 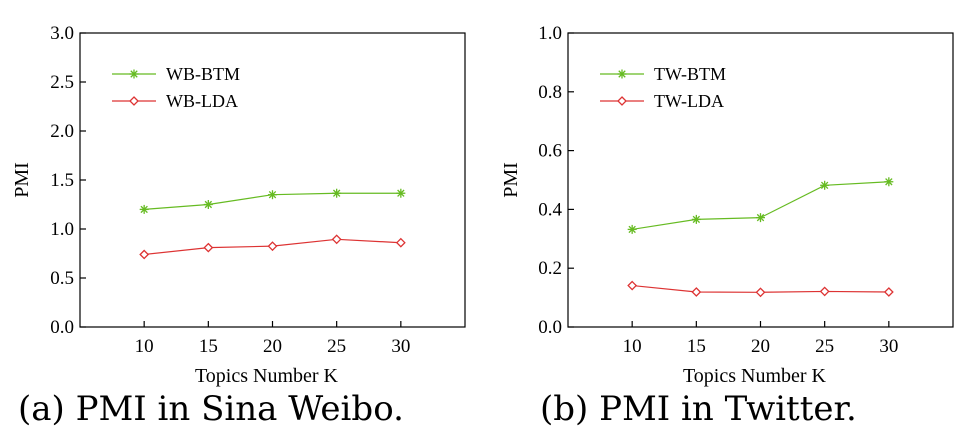 I want to click on y-tick-label: 2.0, so click(x=62, y=131).